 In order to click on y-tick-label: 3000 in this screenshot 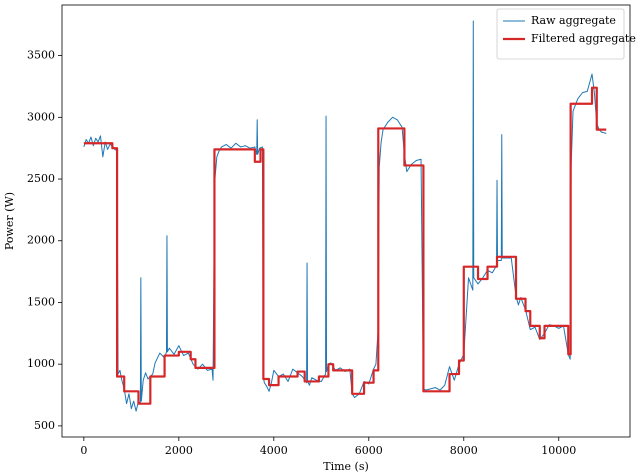, I will do `click(41, 116)`.